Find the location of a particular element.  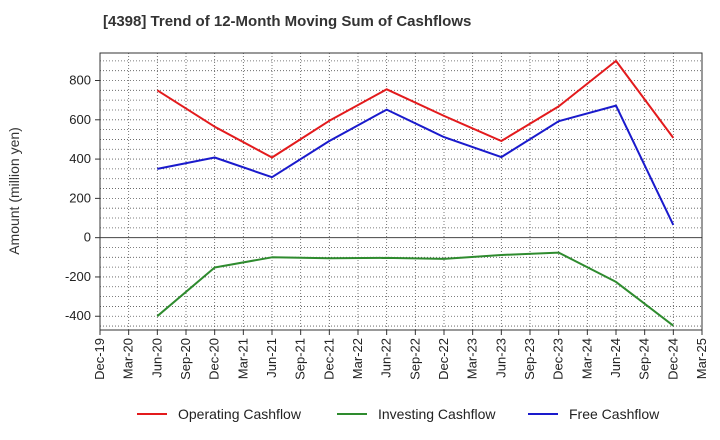

y-tick-label: 200 is located at coordinates (80, 197).